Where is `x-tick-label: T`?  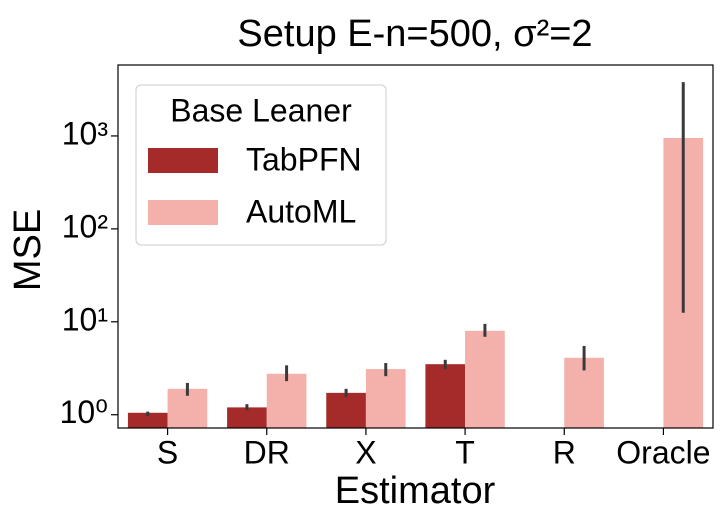
x-tick-label: T is located at coordinates (465, 452).